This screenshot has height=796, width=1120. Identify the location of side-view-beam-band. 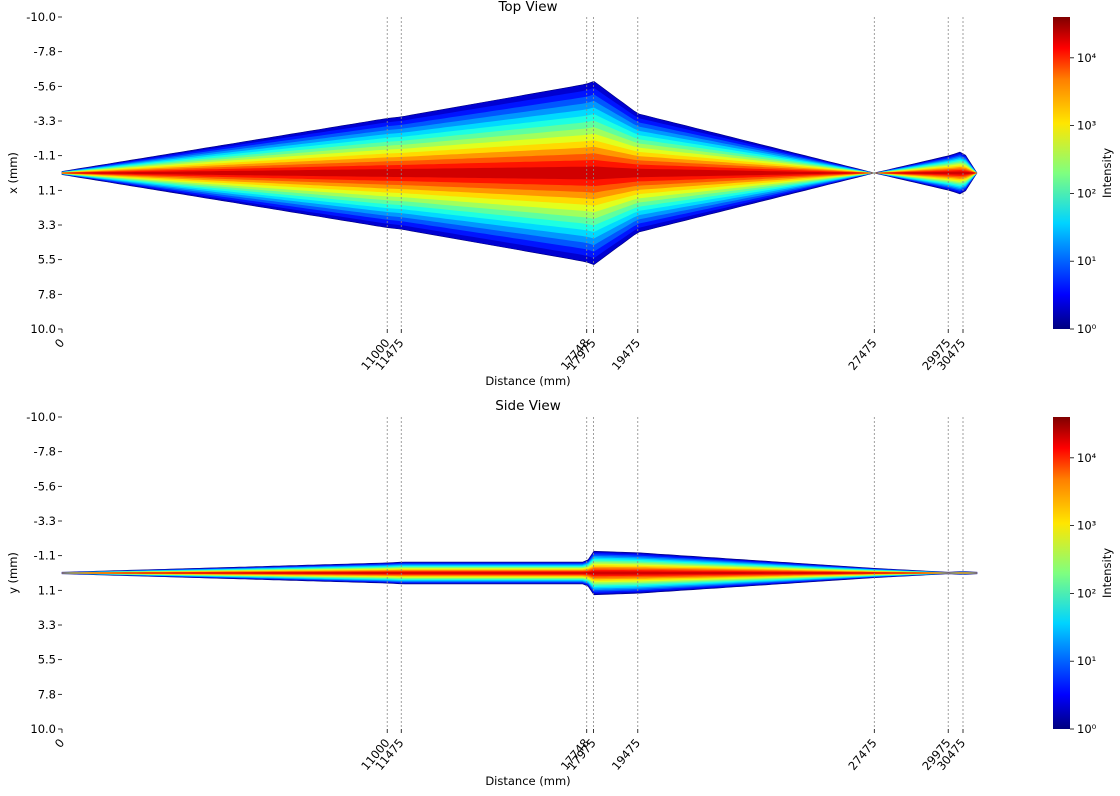
(519, 573).